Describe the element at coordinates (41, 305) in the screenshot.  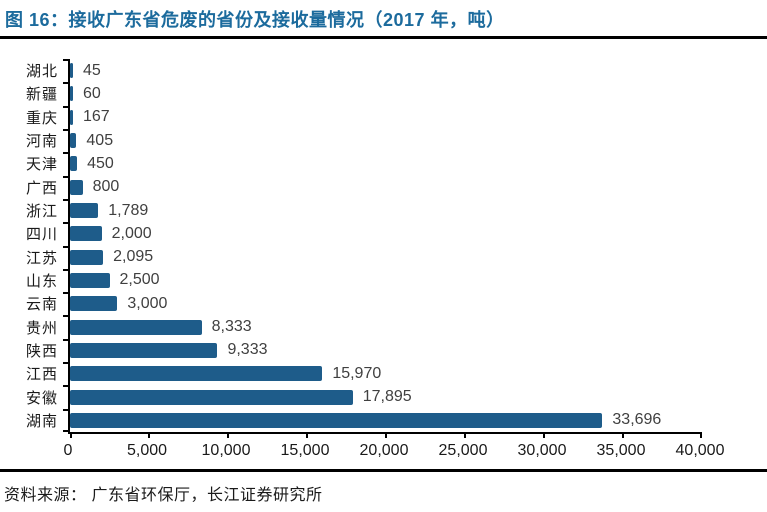
I see `category-label-云南: 云南` at that location.